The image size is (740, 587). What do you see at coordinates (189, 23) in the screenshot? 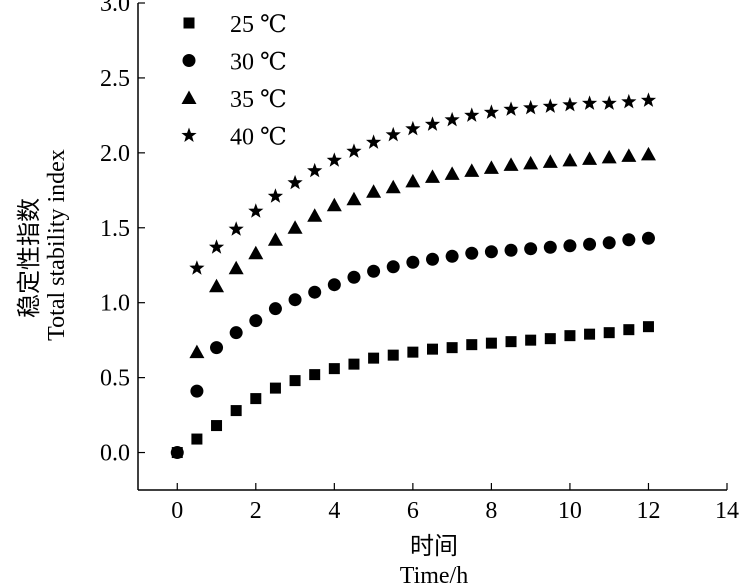
I see `legend-marker-square` at bounding box center [189, 23].